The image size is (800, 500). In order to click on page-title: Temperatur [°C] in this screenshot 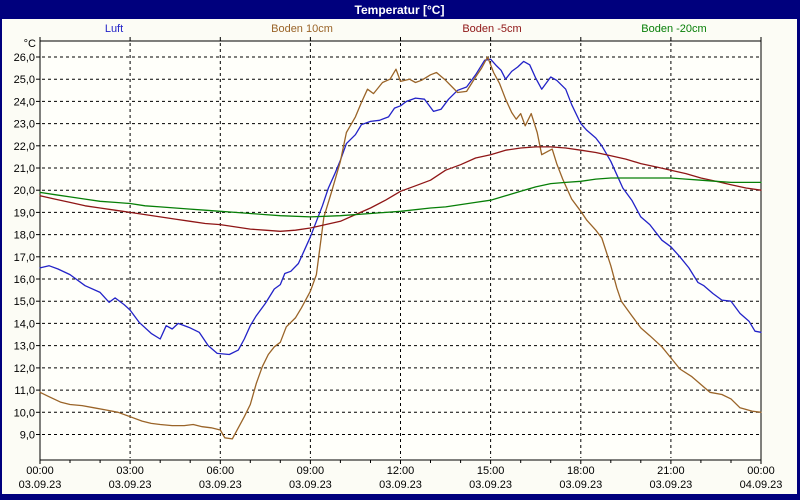, I will do `click(399, 10)`.